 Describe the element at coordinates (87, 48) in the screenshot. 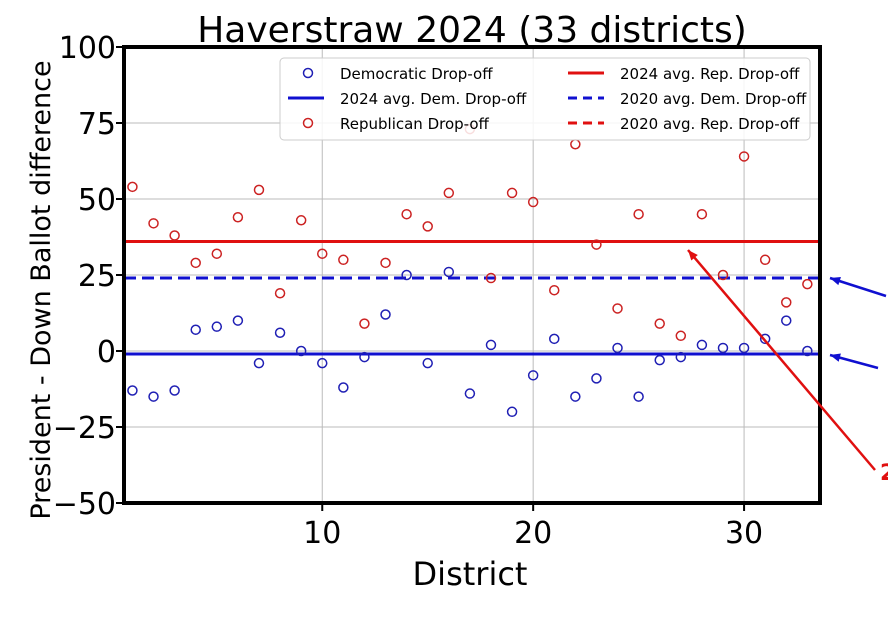

I see `y-tick-label: 100` at that location.